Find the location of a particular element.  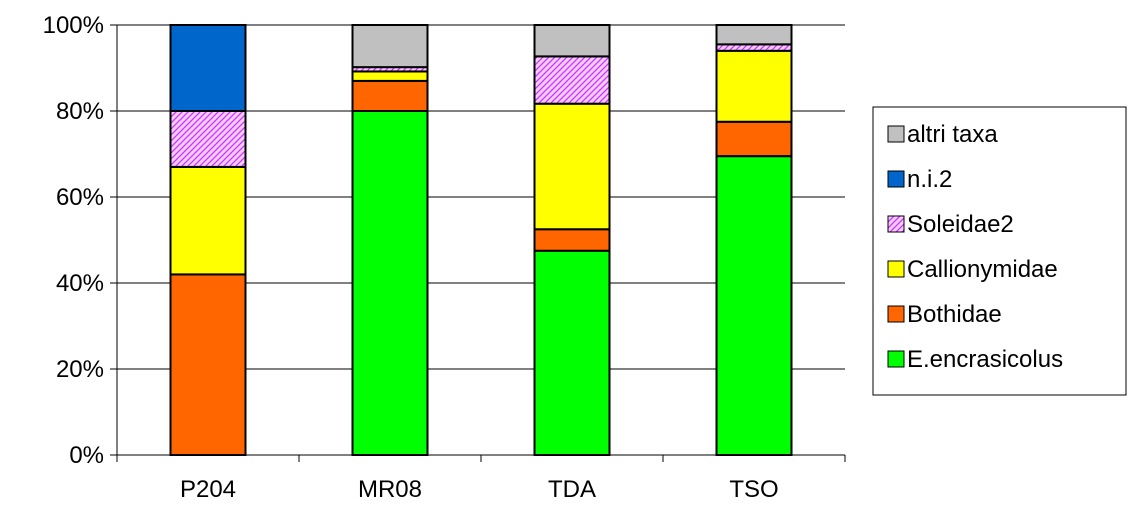

legend-label: Callionymidae is located at coordinates (982, 269).